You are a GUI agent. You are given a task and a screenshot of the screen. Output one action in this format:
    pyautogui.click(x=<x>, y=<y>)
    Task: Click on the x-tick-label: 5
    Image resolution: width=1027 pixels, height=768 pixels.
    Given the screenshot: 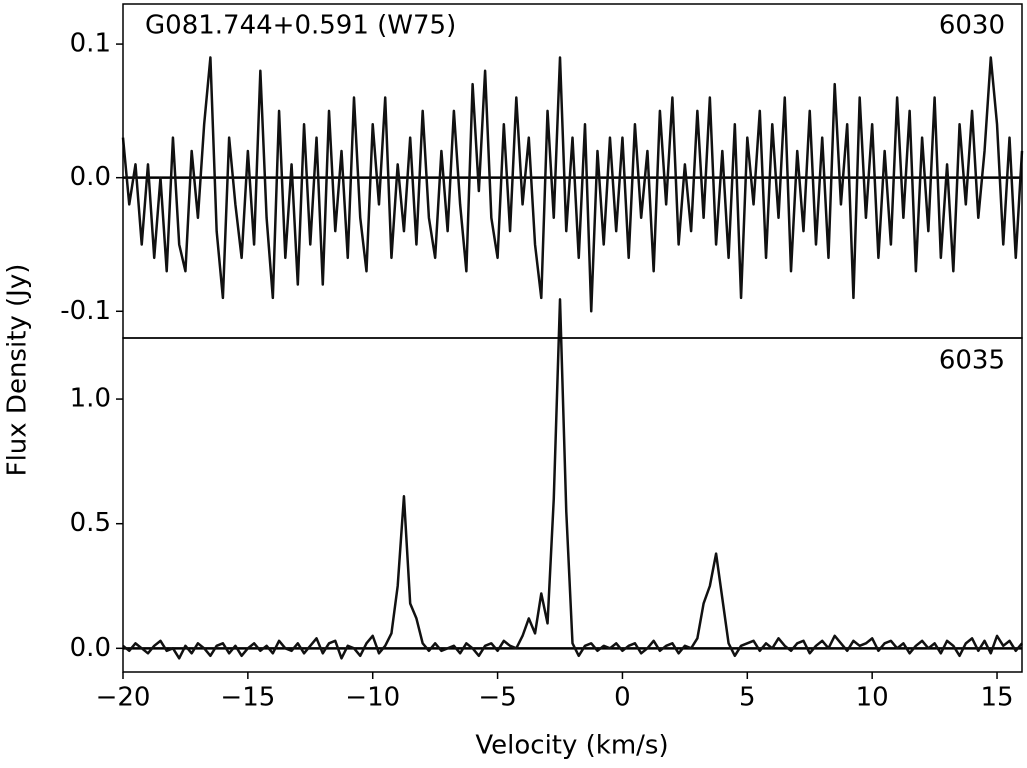 What is the action you would take?
    pyautogui.click(x=747, y=698)
    